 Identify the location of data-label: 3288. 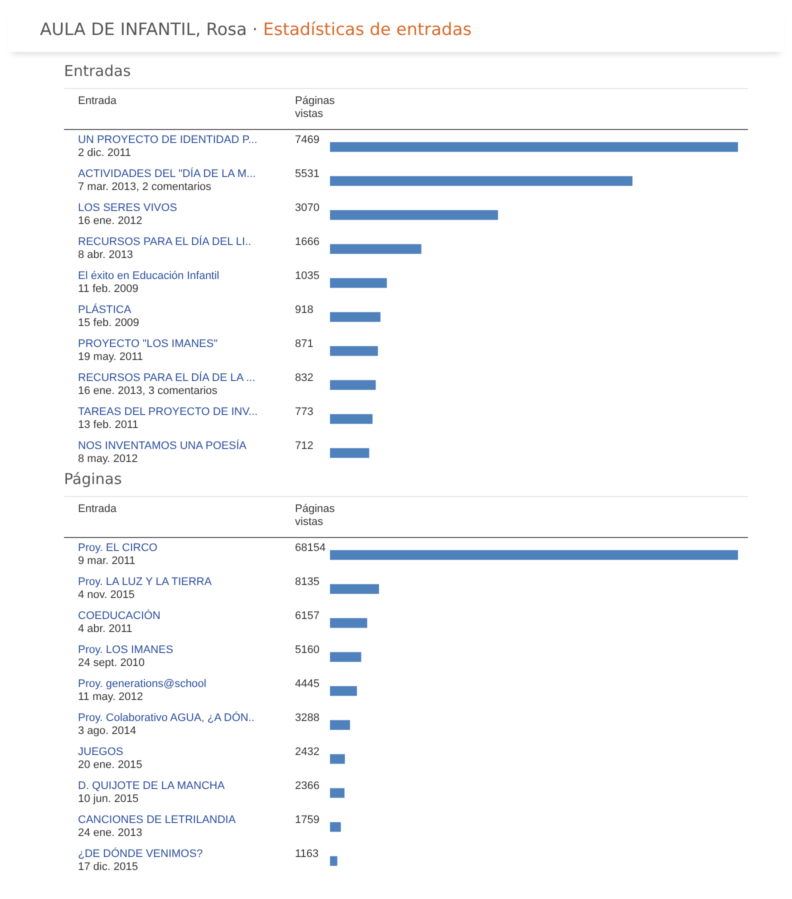
(307, 718).